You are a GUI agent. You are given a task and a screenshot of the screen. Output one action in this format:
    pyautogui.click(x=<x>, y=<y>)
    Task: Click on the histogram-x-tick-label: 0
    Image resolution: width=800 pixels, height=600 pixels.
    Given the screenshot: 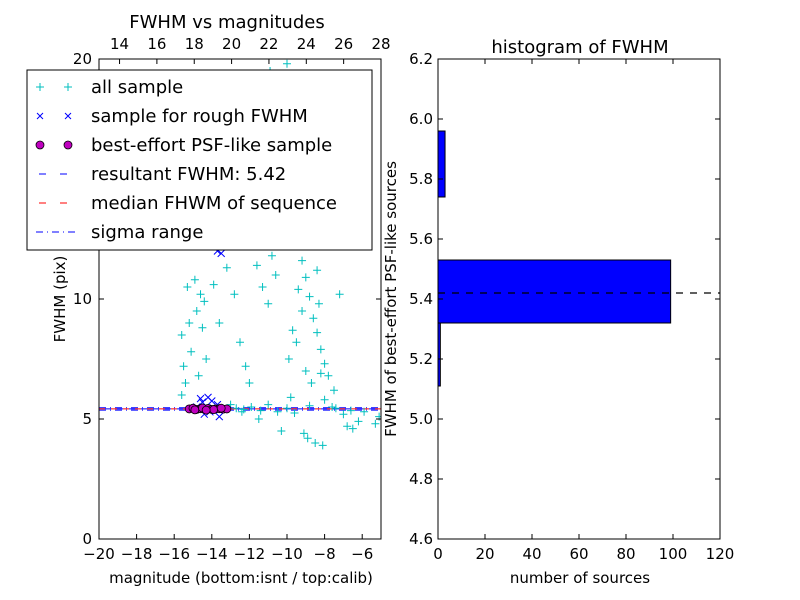 What is the action you would take?
    pyautogui.click(x=438, y=554)
    